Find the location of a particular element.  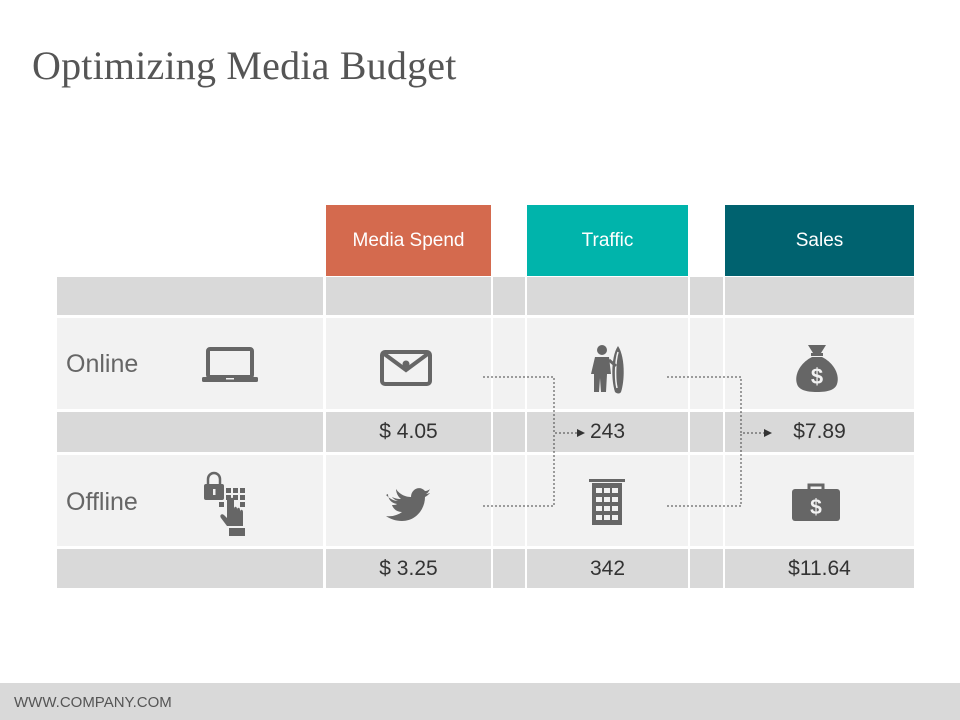

online-label-cell is located at coordinates (190, 363).